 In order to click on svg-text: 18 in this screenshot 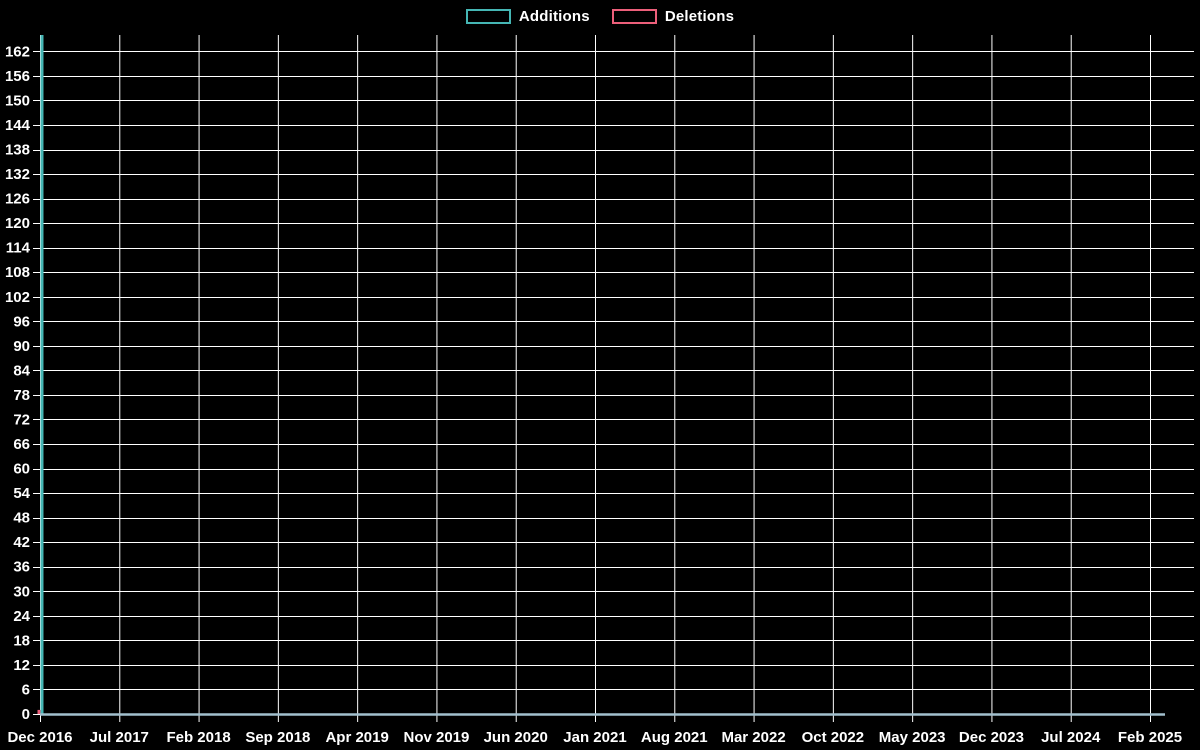, I will do `click(21, 640)`.